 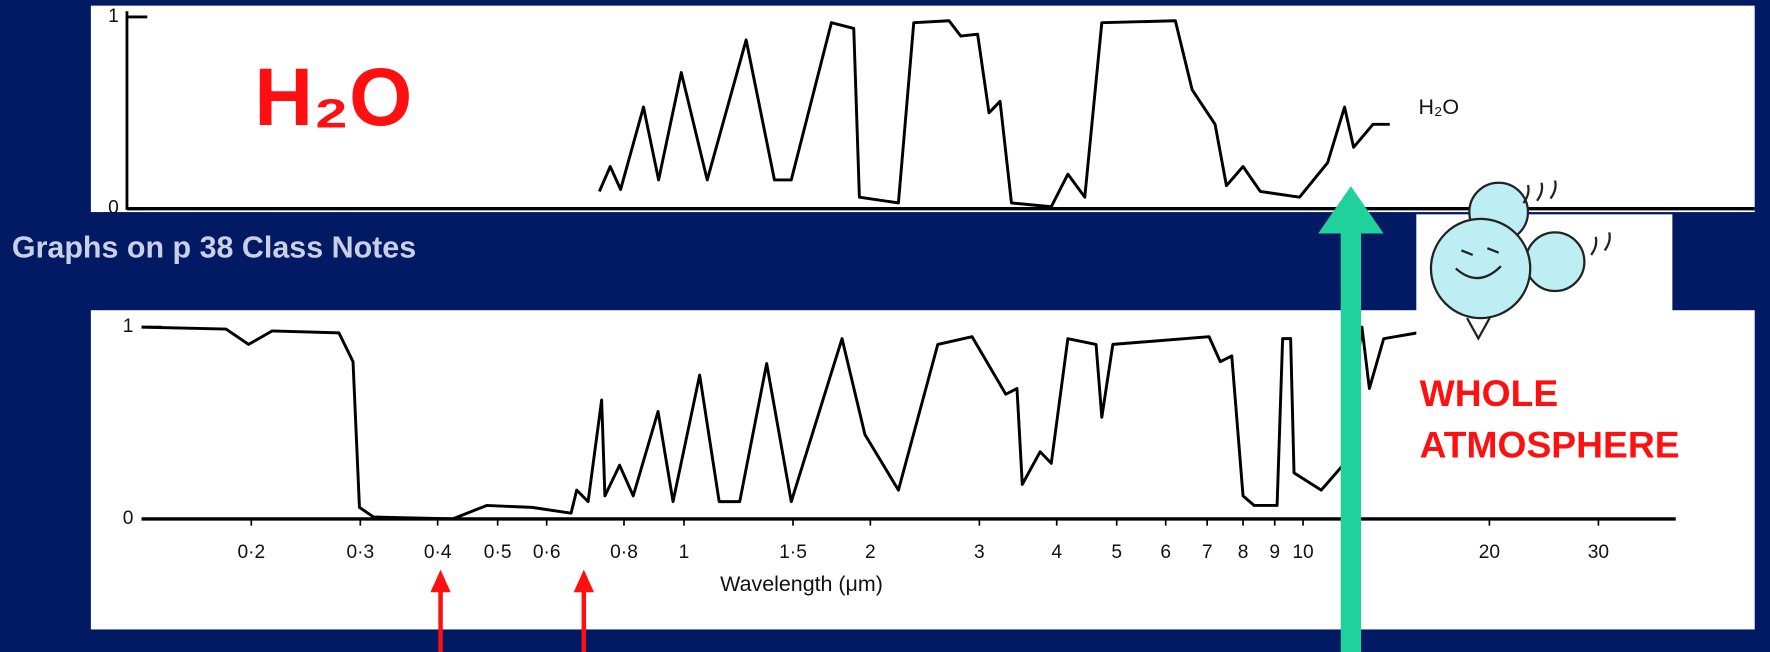 What do you see at coordinates (547, 552) in the screenshot?
I see `x-tick-label: 0·6` at bounding box center [547, 552].